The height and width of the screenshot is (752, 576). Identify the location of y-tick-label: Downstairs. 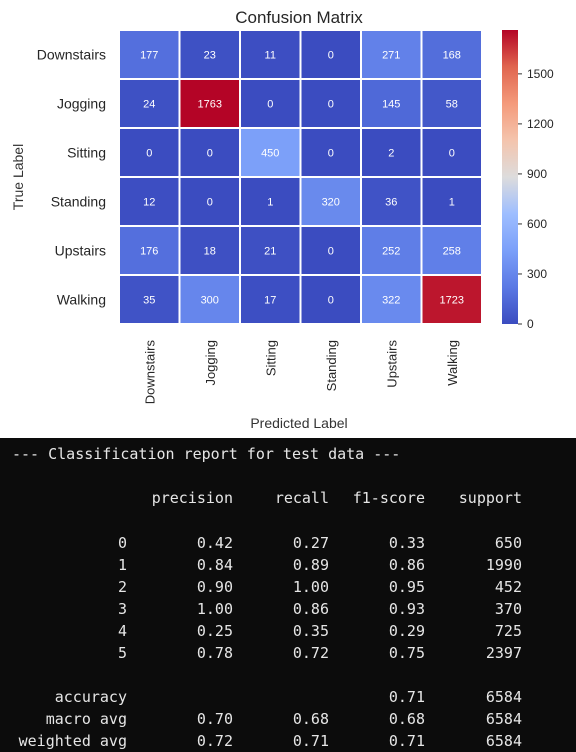
(71, 55).